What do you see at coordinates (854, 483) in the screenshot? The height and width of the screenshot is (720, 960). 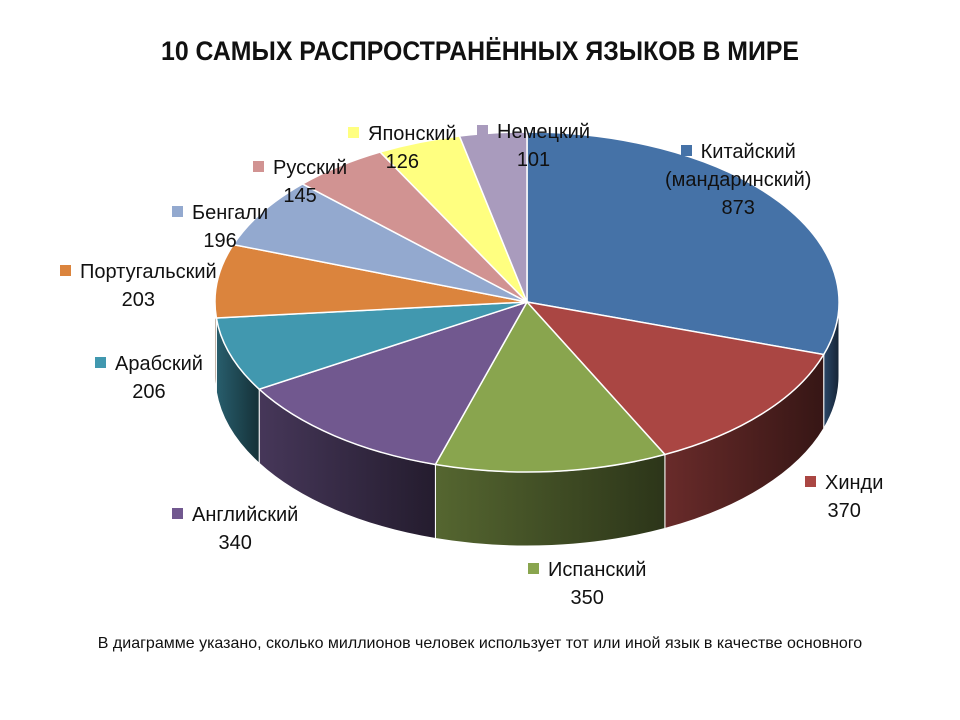 I see `slice-name: Хинди` at bounding box center [854, 483].